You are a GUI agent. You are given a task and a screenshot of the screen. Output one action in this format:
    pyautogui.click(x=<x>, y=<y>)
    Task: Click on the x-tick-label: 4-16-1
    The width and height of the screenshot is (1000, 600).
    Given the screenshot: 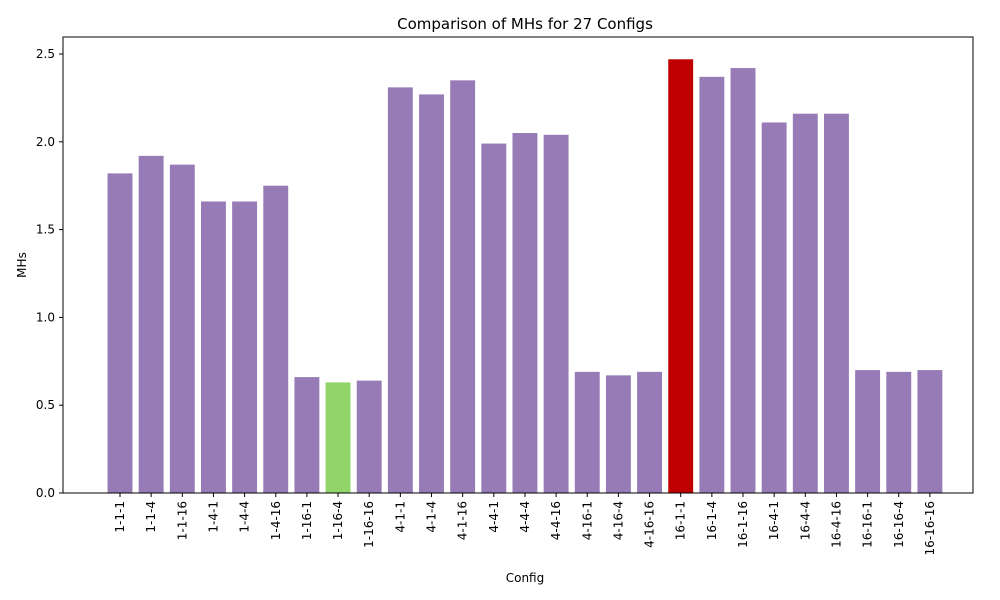 What is the action you would take?
    pyautogui.click(x=587, y=520)
    